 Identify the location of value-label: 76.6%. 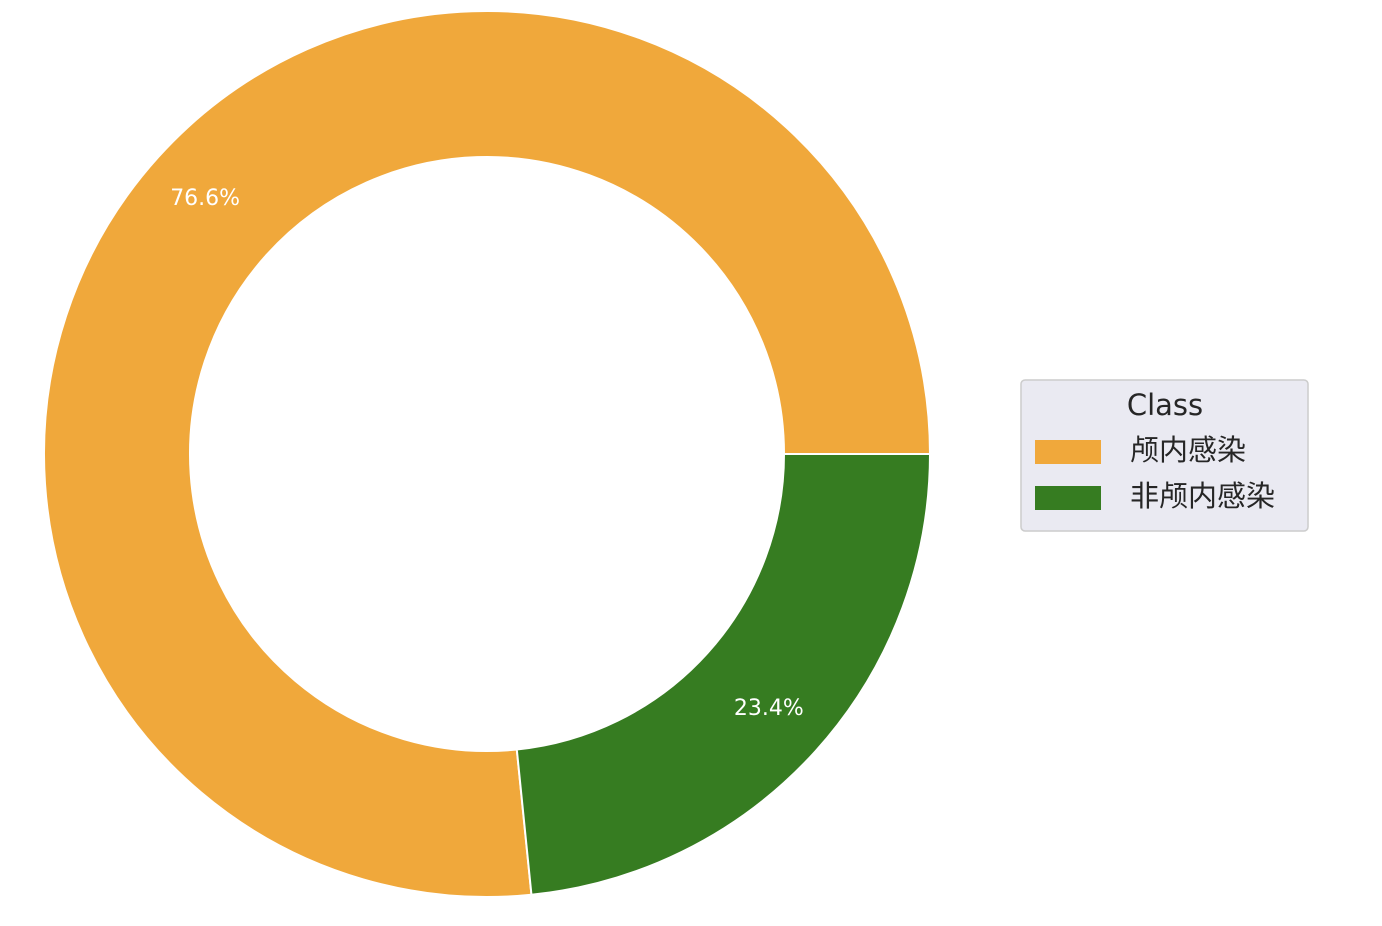
(205, 198).